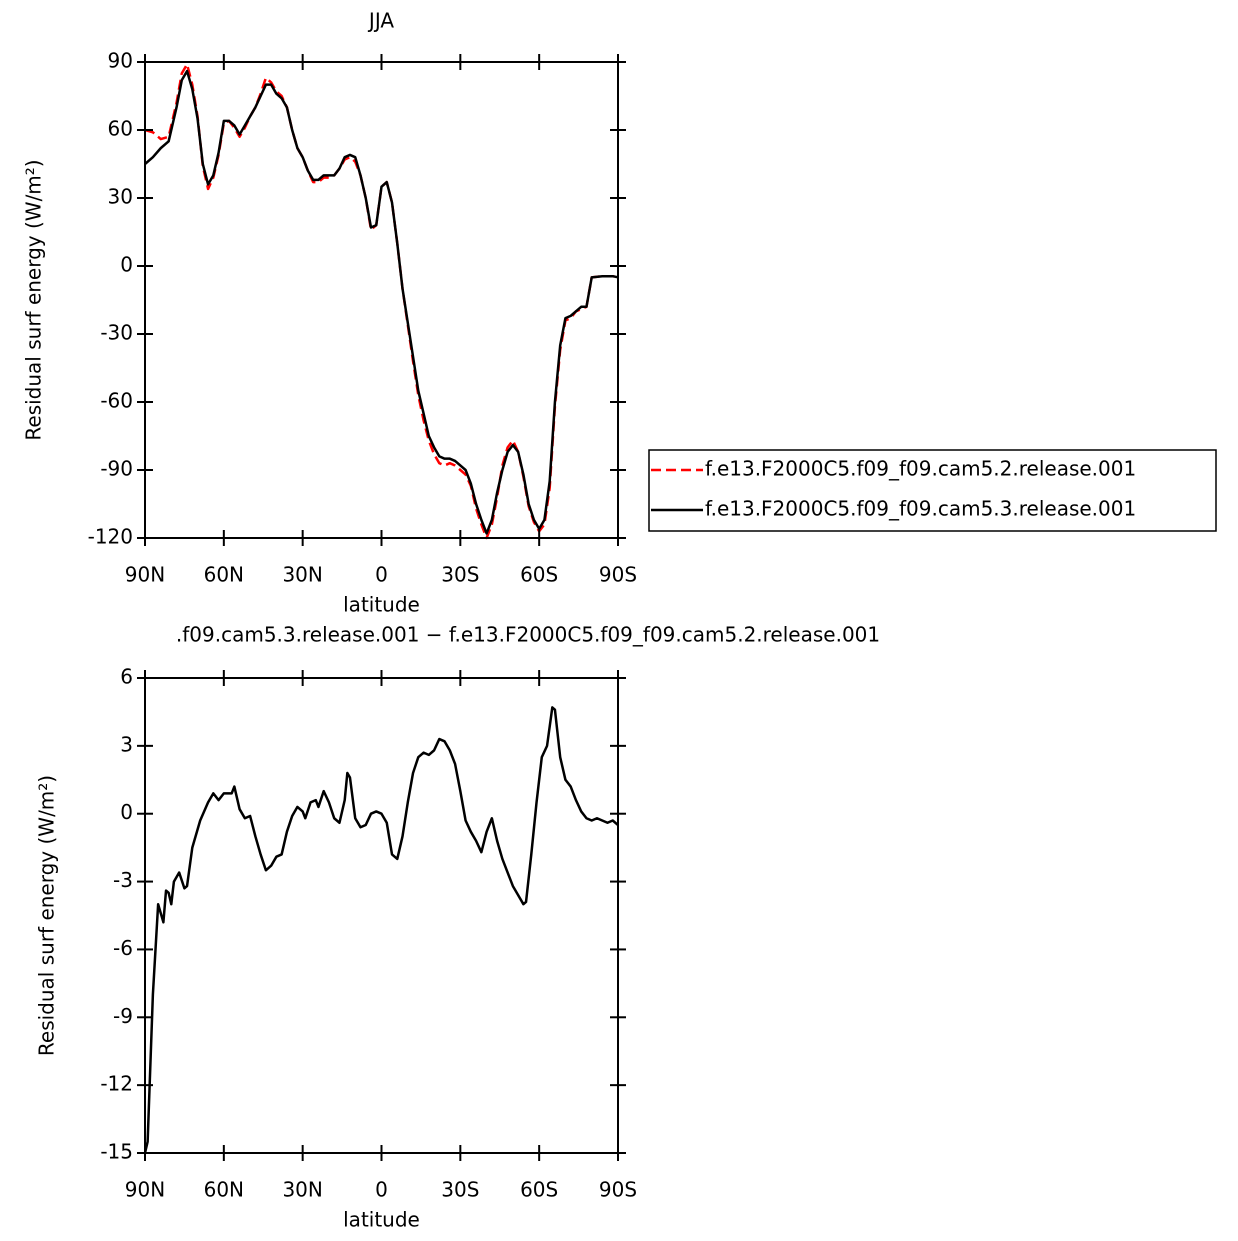 The image size is (1238, 1241). What do you see at coordinates (116, 469) in the screenshot?
I see `y-tick-label: -90` at bounding box center [116, 469].